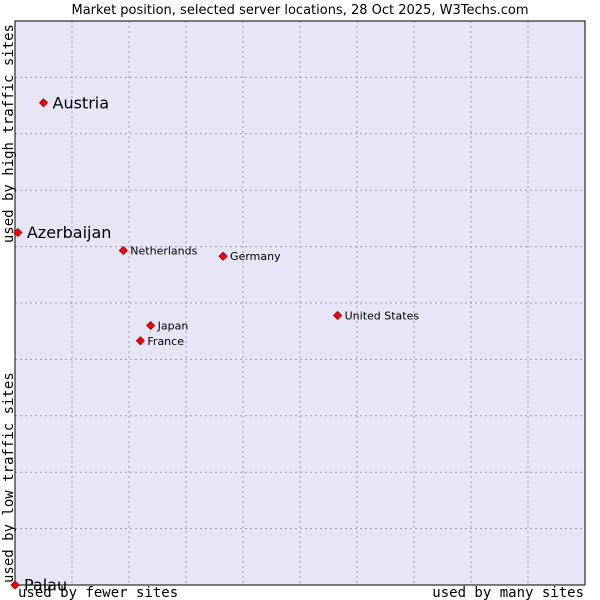 This screenshot has width=600, height=600. I want to click on point-netherlands, so click(123, 250).